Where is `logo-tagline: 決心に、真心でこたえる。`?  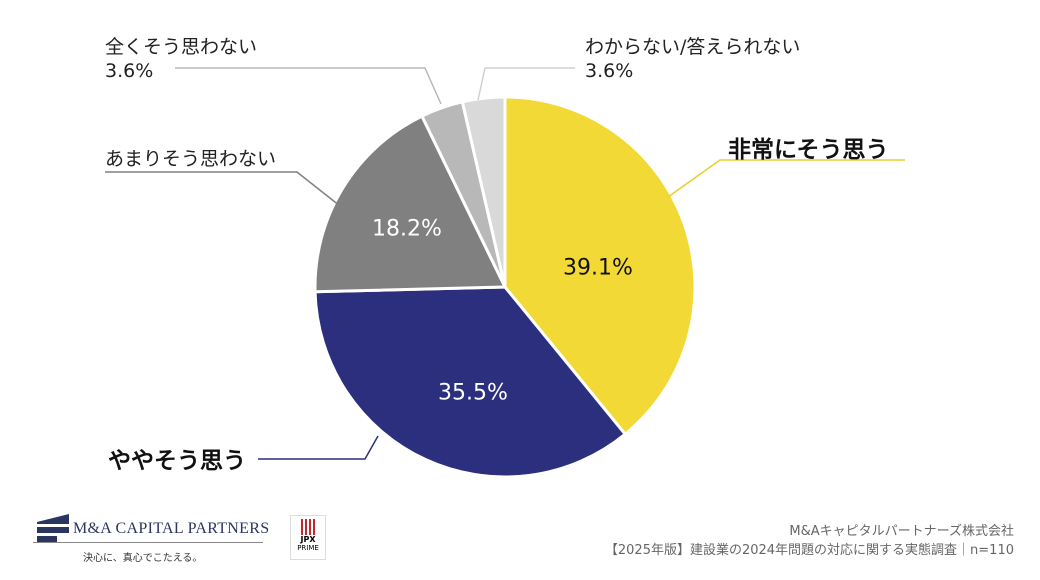
logo-tagline: 決心に、真心でこたえる。 is located at coordinates (143, 558).